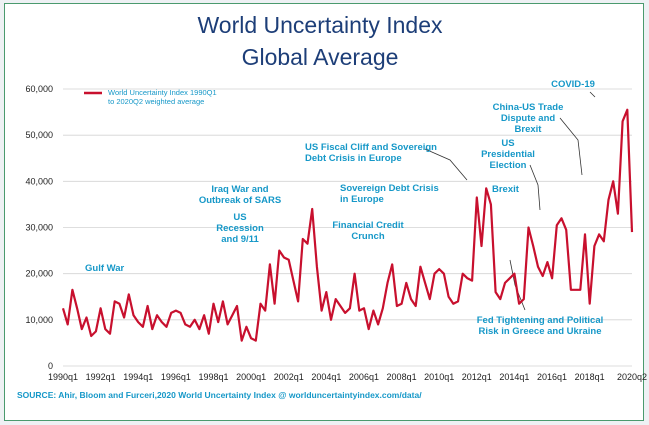  I want to click on annotation-label: Gulf War, so click(105, 268).